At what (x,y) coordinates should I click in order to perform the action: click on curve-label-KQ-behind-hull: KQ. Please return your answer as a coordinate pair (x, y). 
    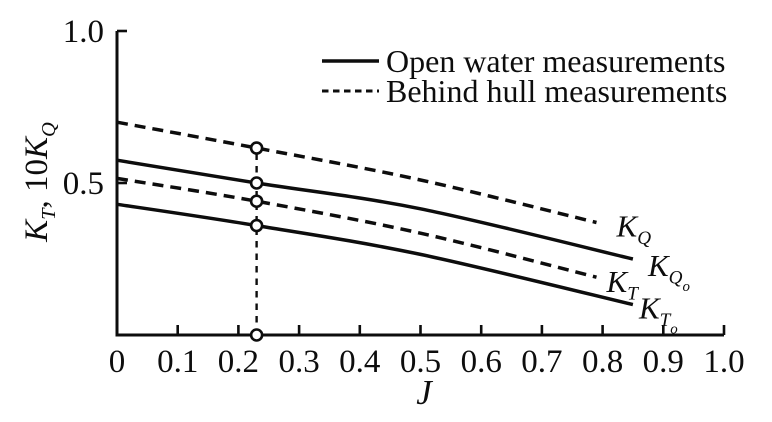
    Looking at the image, I should click on (634, 229).